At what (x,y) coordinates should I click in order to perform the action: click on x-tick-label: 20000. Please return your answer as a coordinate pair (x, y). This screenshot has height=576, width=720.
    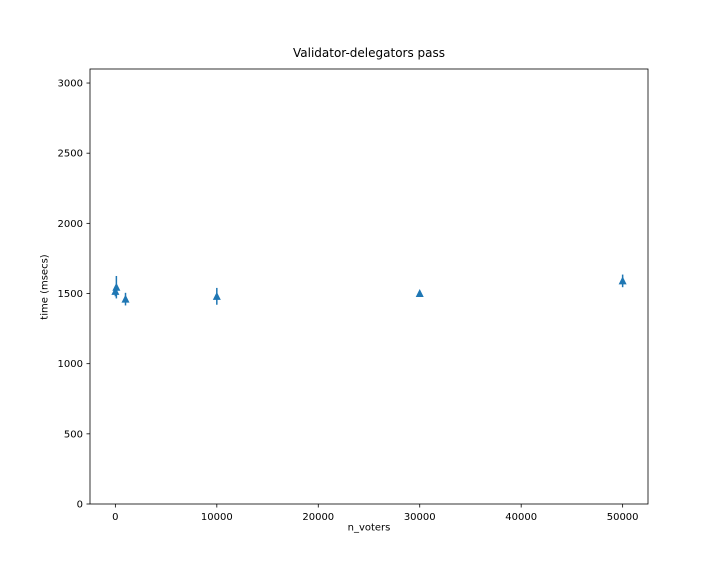
    Looking at the image, I should click on (318, 517).